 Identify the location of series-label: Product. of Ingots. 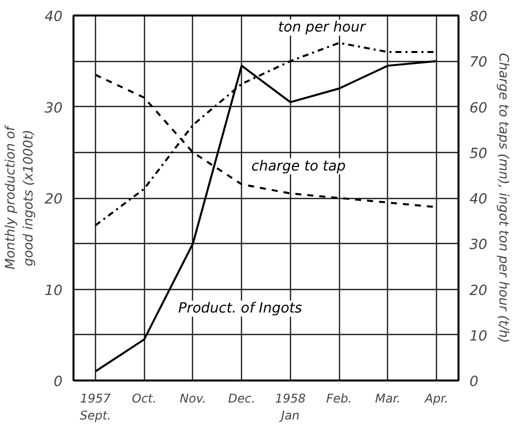
(240, 308).